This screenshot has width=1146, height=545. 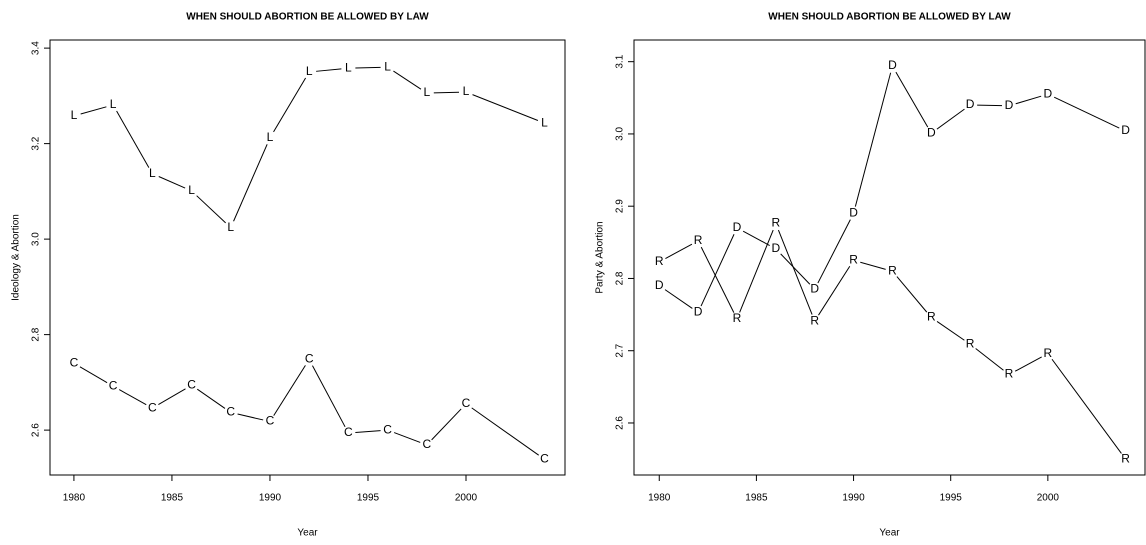 What do you see at coordinates (16, 257) in the screenshot?
I see `y-axis-label: Ideology & Abortion` at bounding box center [16, 257].